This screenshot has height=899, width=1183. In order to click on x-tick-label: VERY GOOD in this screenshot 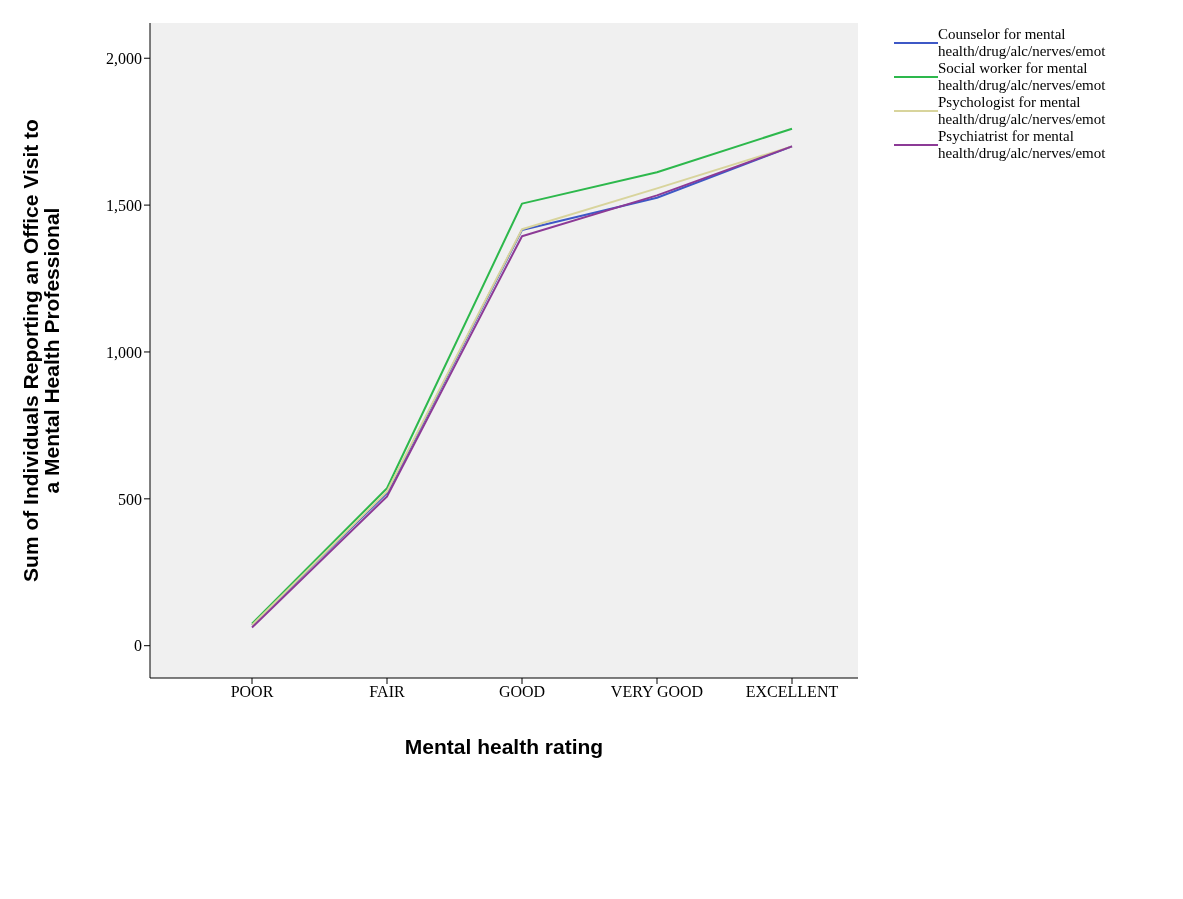, I will do `click(657, 692)`.